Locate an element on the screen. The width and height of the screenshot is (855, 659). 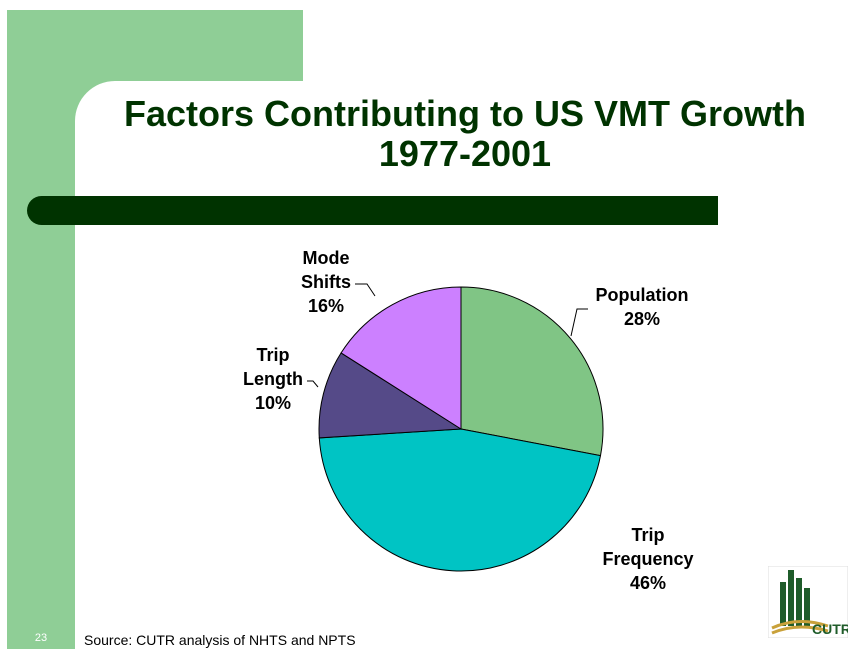
slice-label-line: Population is located at coordinates (642, 295).